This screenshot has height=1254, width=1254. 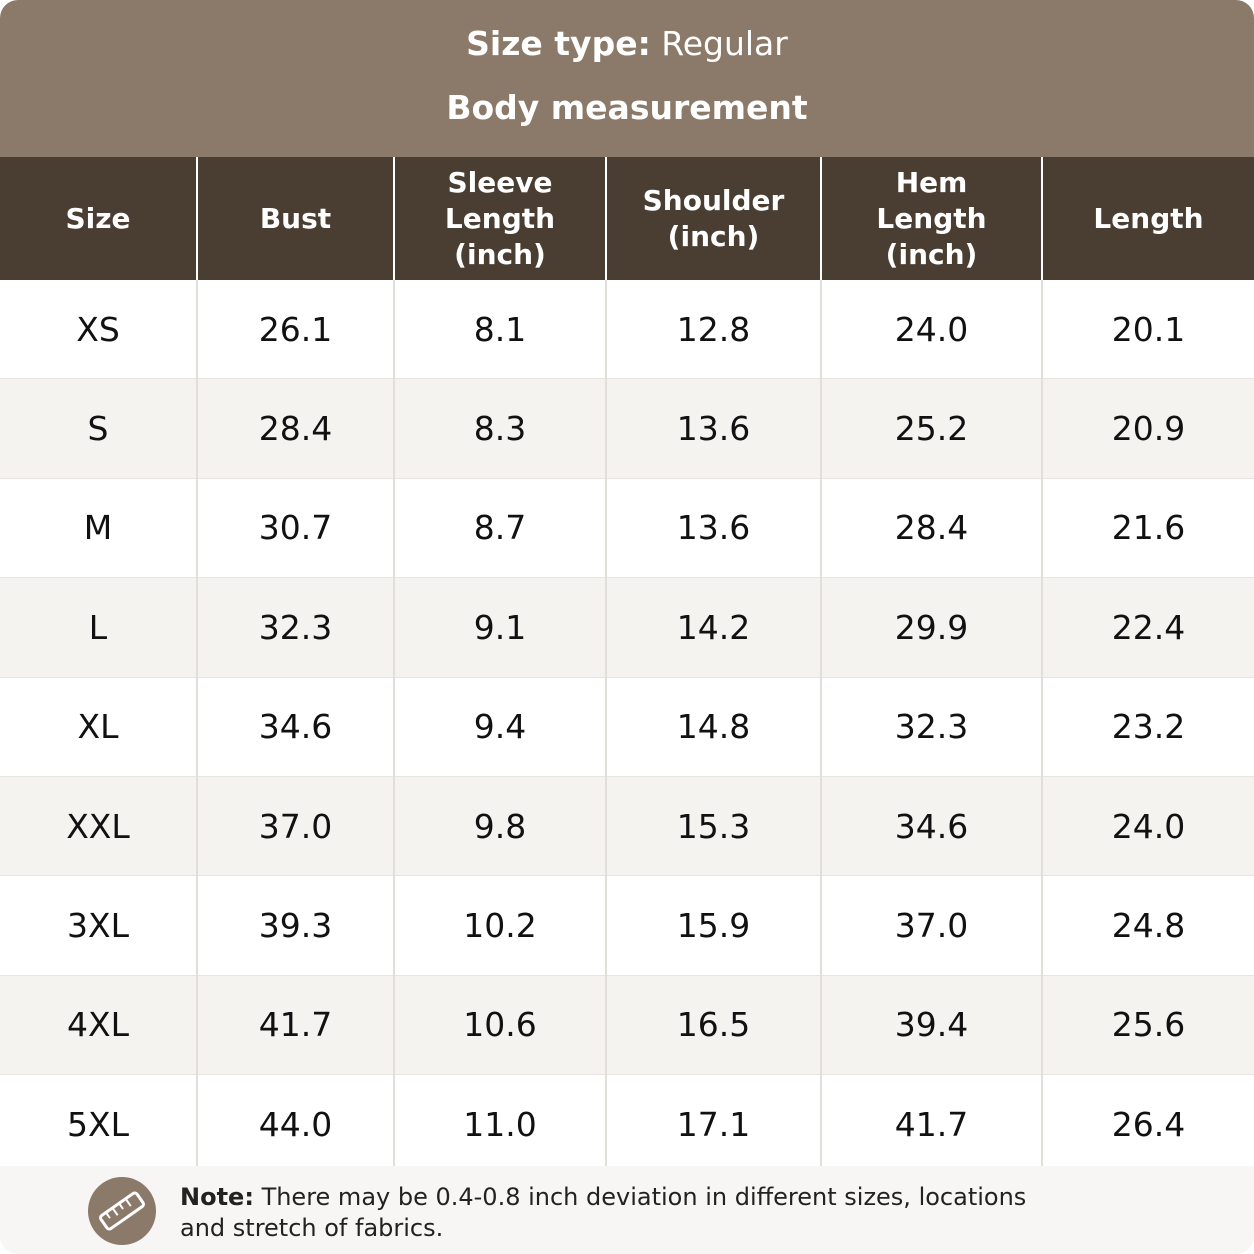 What do you see at coordinates (499, 826) in the screenshot?
I see `value-cell: 9.8` at bounding box center [499, 826].